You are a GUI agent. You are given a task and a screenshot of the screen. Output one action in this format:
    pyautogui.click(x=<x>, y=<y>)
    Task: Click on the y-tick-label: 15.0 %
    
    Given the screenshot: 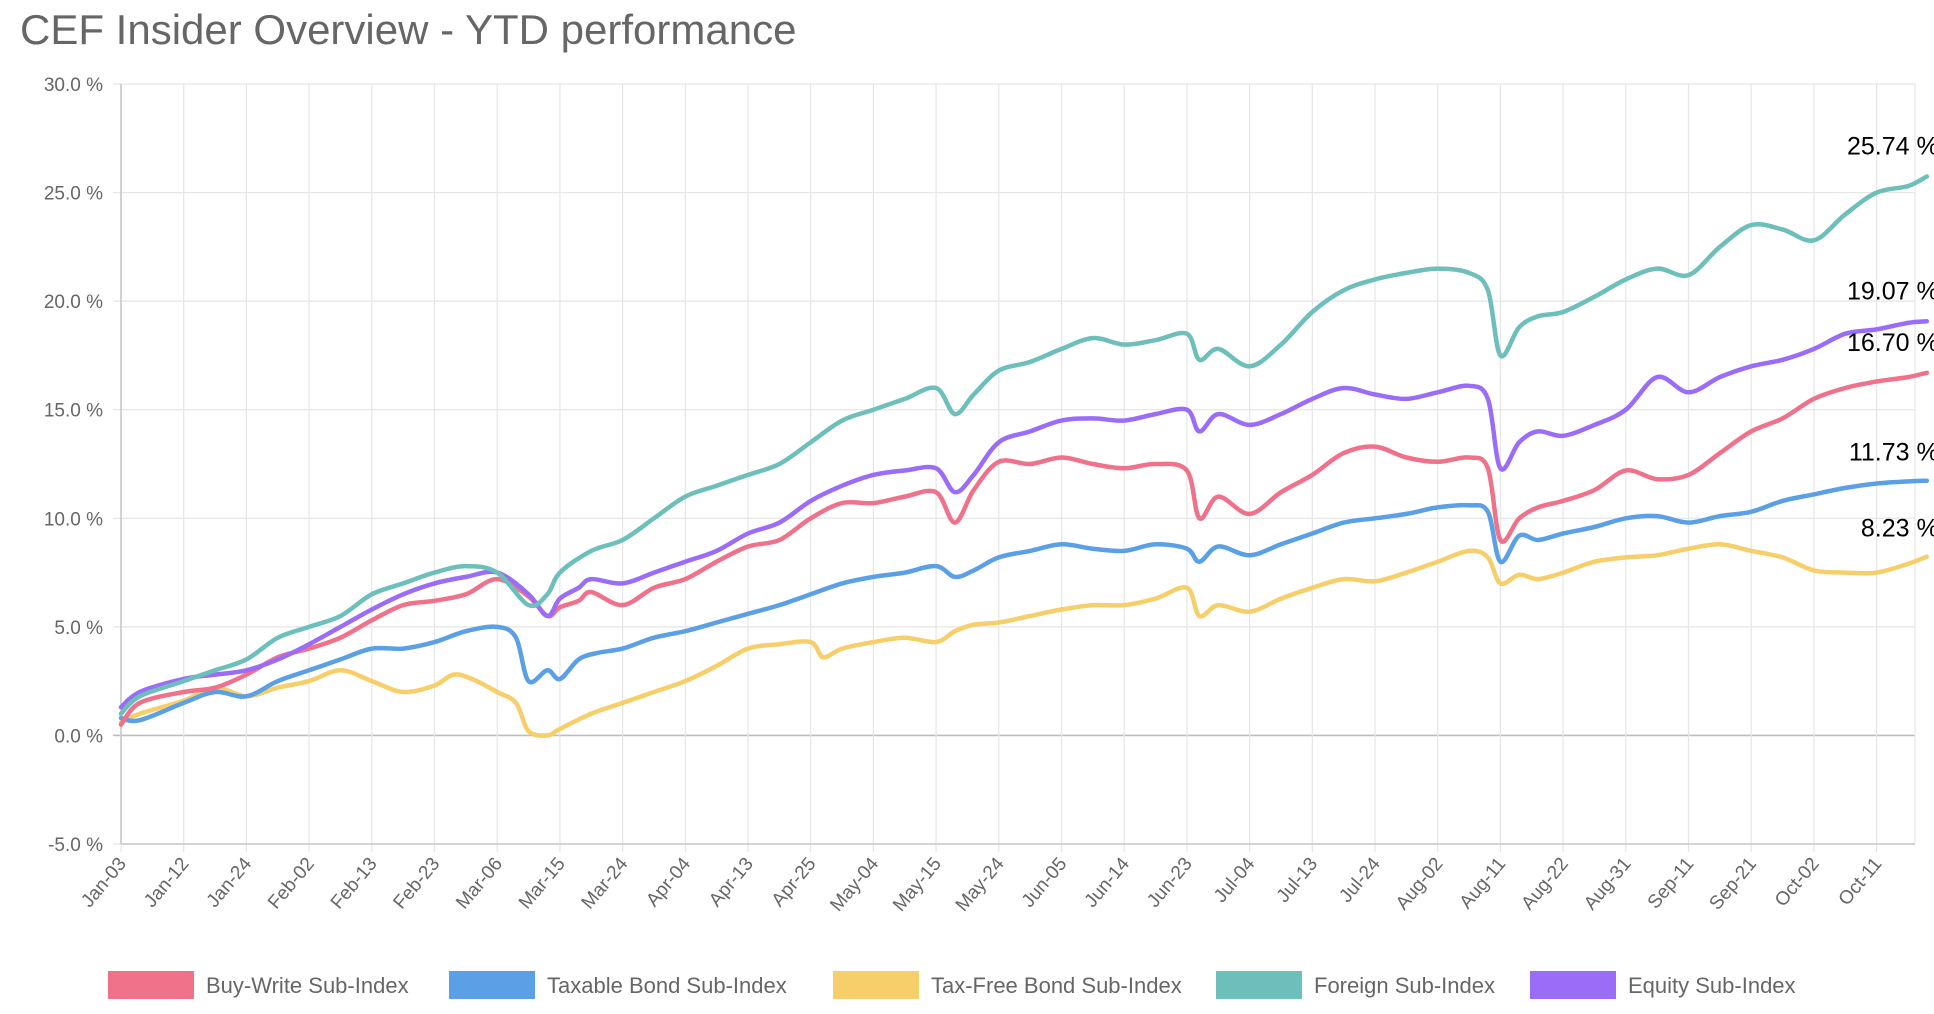 What is the action you would take?
    pyautogui.click(x=73, y=411)
    